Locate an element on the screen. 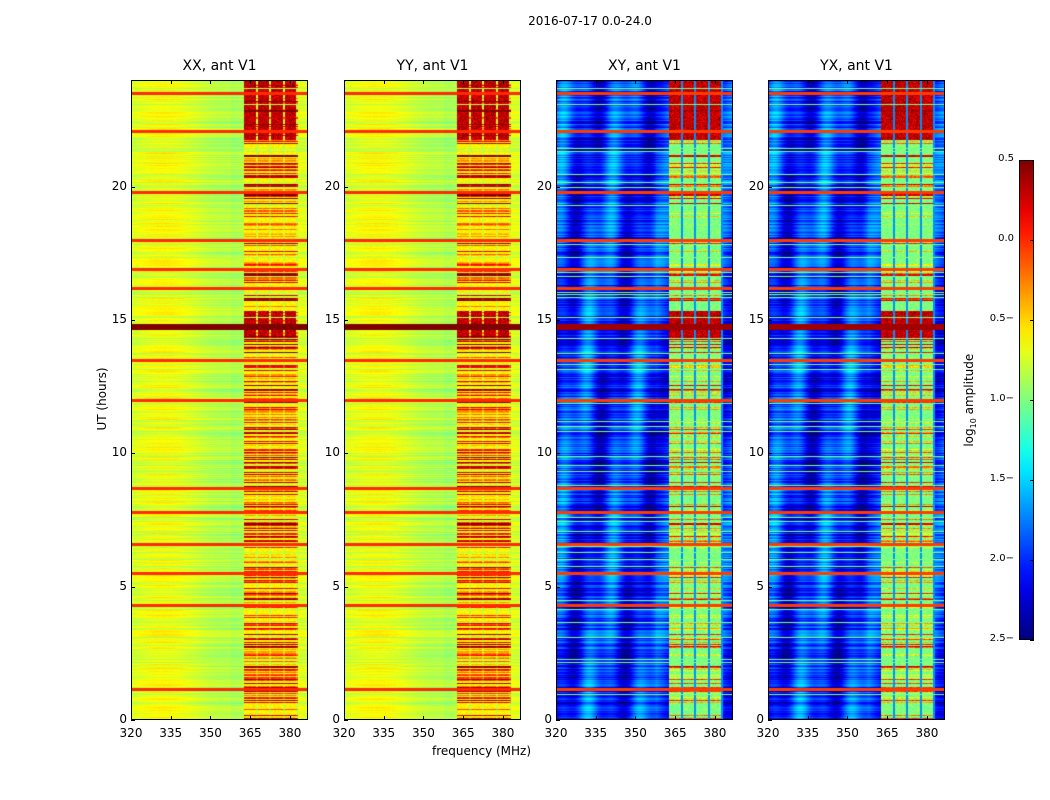 The width and height of the screenshot is (1050, 800). colorbar-label-log: log is located at coordinates (968, 437).